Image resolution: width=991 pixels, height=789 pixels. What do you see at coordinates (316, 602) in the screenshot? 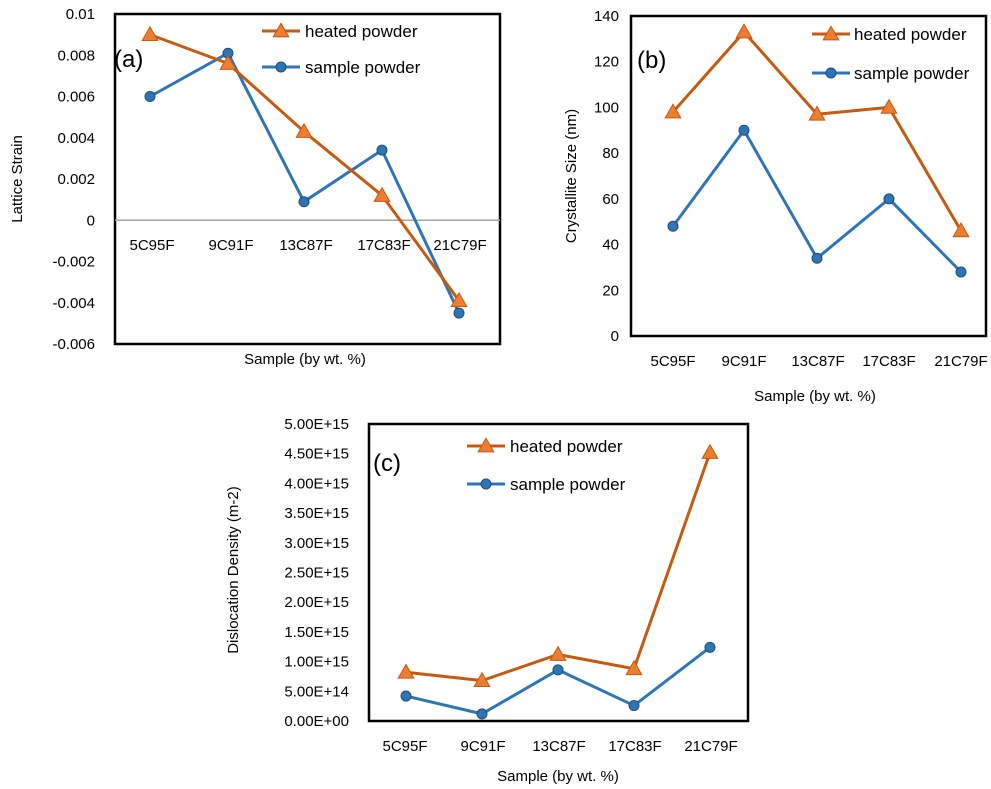
I see `y-tick-label: 2.00E+15` at bounding box center [316, 602].